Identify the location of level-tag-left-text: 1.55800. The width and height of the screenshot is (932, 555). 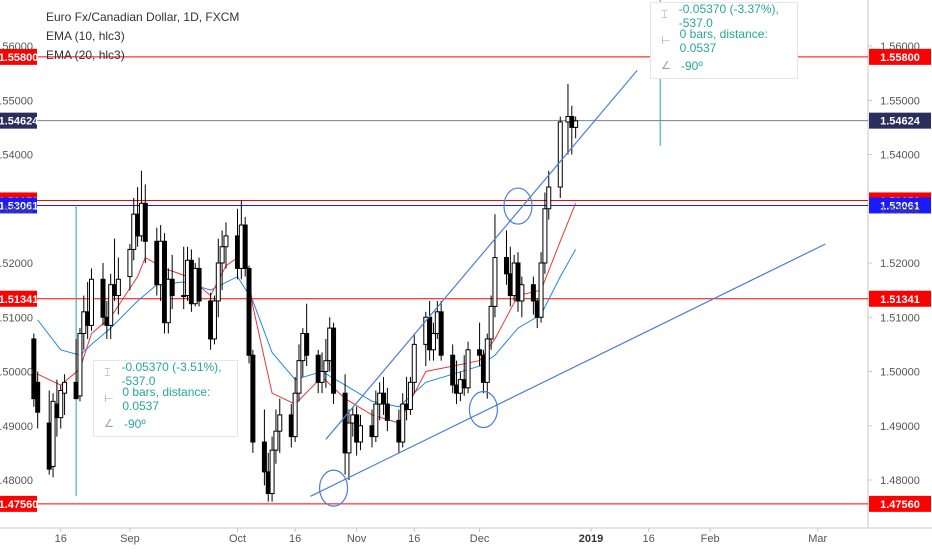
(19, 58).